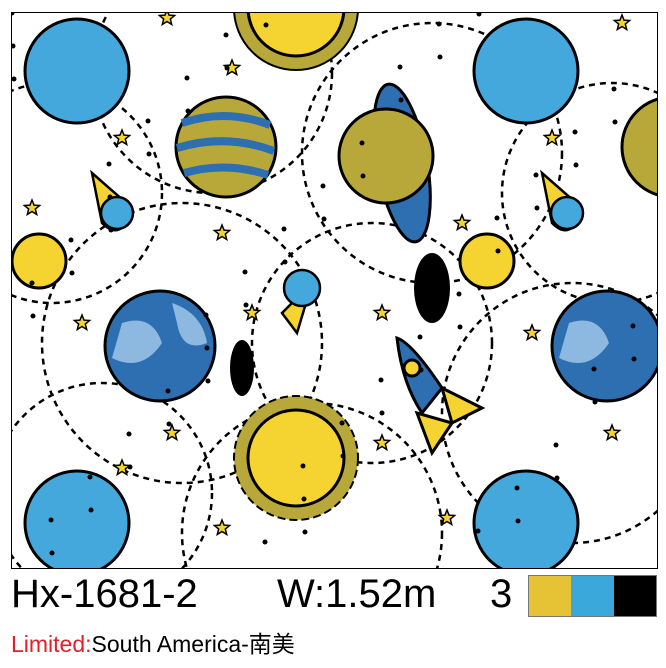 The height and width of the screenshot is (668, 666). What do you see at coordinates (340, 324) in the screenshot?
I see `clouds` at bounding box center [340, 324].